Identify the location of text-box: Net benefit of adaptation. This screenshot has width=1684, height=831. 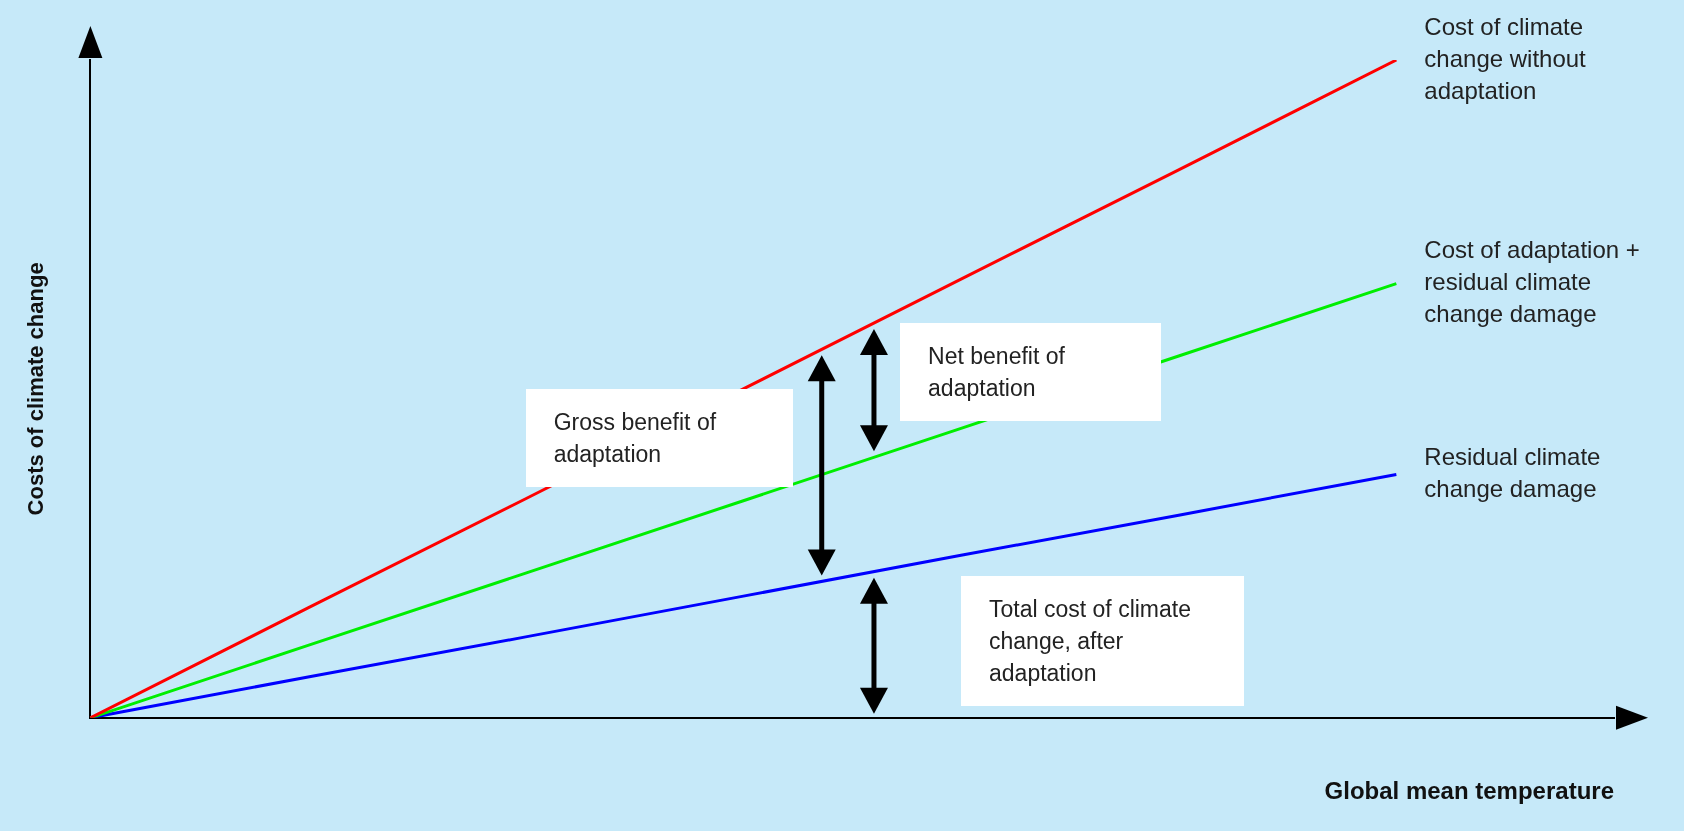
(1031, 372).